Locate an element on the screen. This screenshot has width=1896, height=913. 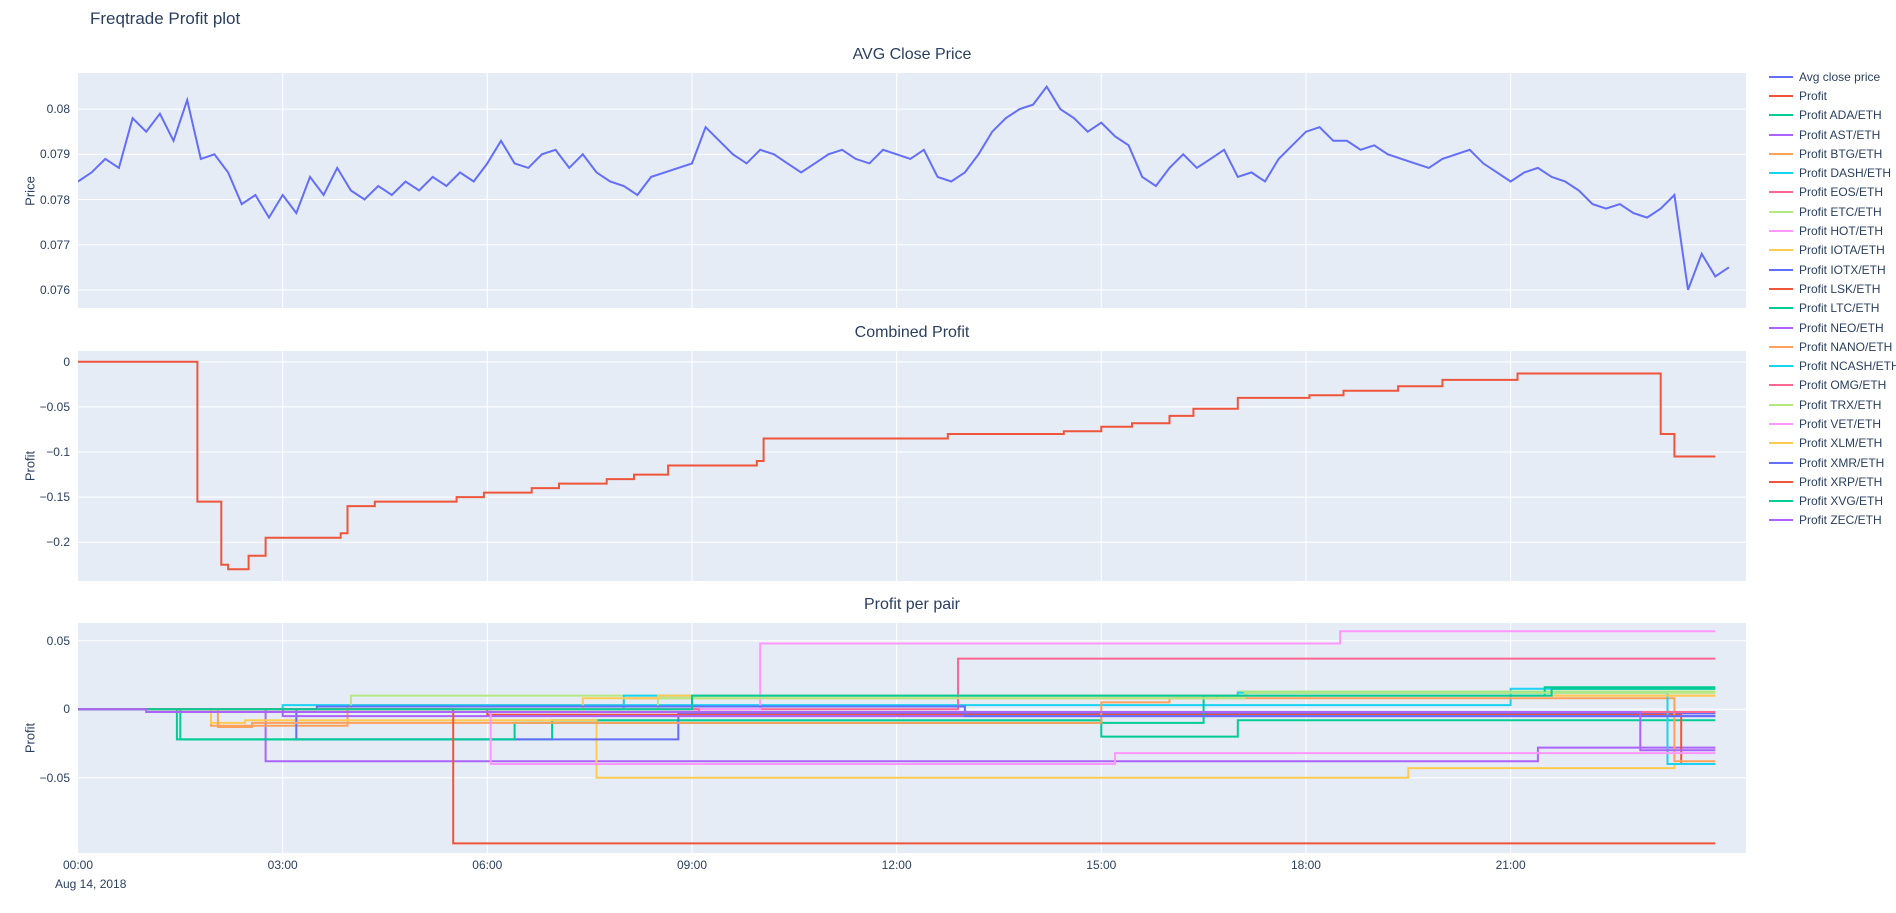
legend-label: Profit VET/ETH is located at coordinates (1840, 423).